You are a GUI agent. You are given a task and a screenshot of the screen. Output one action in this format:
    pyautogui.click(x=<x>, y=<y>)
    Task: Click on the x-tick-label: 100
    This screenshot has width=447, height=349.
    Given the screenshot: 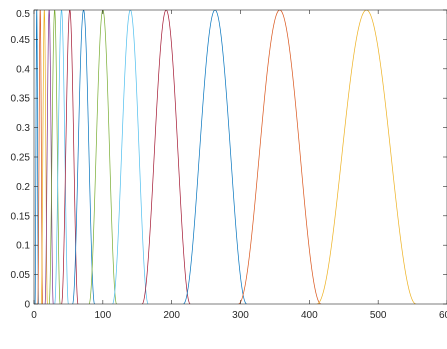 What is the action you would take?
    pyautogui.click(x=102, y=315)
    